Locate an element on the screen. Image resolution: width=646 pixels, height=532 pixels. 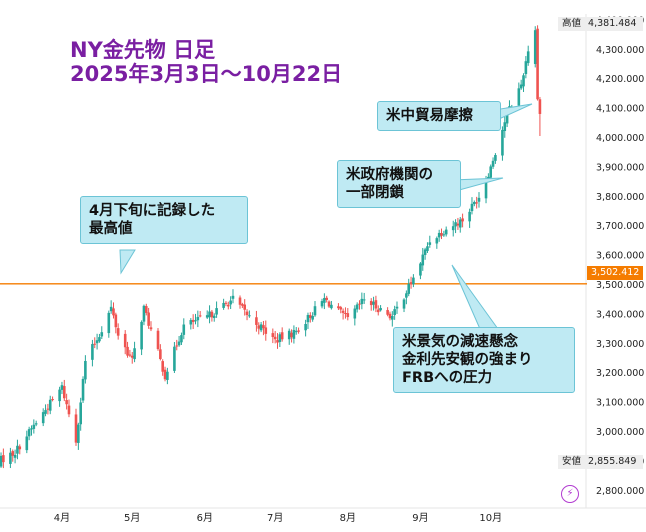
x-tick-label: 8月 is located at coordinates (348, 518).